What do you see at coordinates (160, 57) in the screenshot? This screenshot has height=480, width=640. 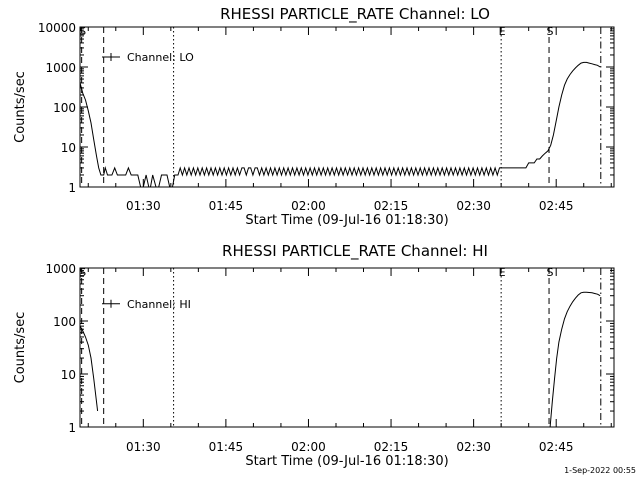 I see `legend-label: Channel: LO` at bounding box center [160, 57].